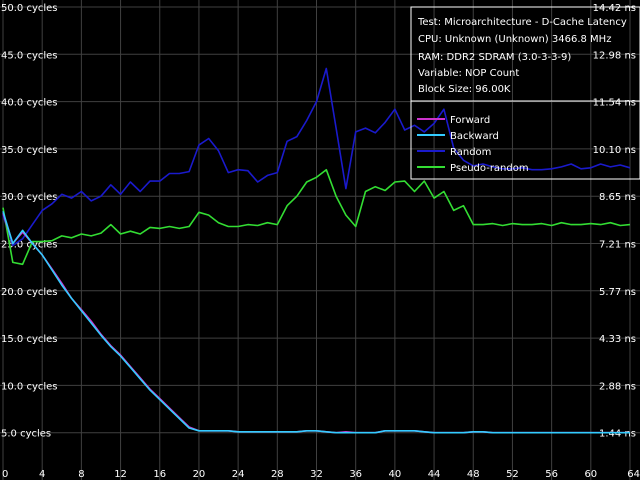 This screenshot has height=480, width=640. What do you see at coordinates (199, 474) in the screenshot?
I see `x-tick-label: 20` at bounding box center [199, 474].